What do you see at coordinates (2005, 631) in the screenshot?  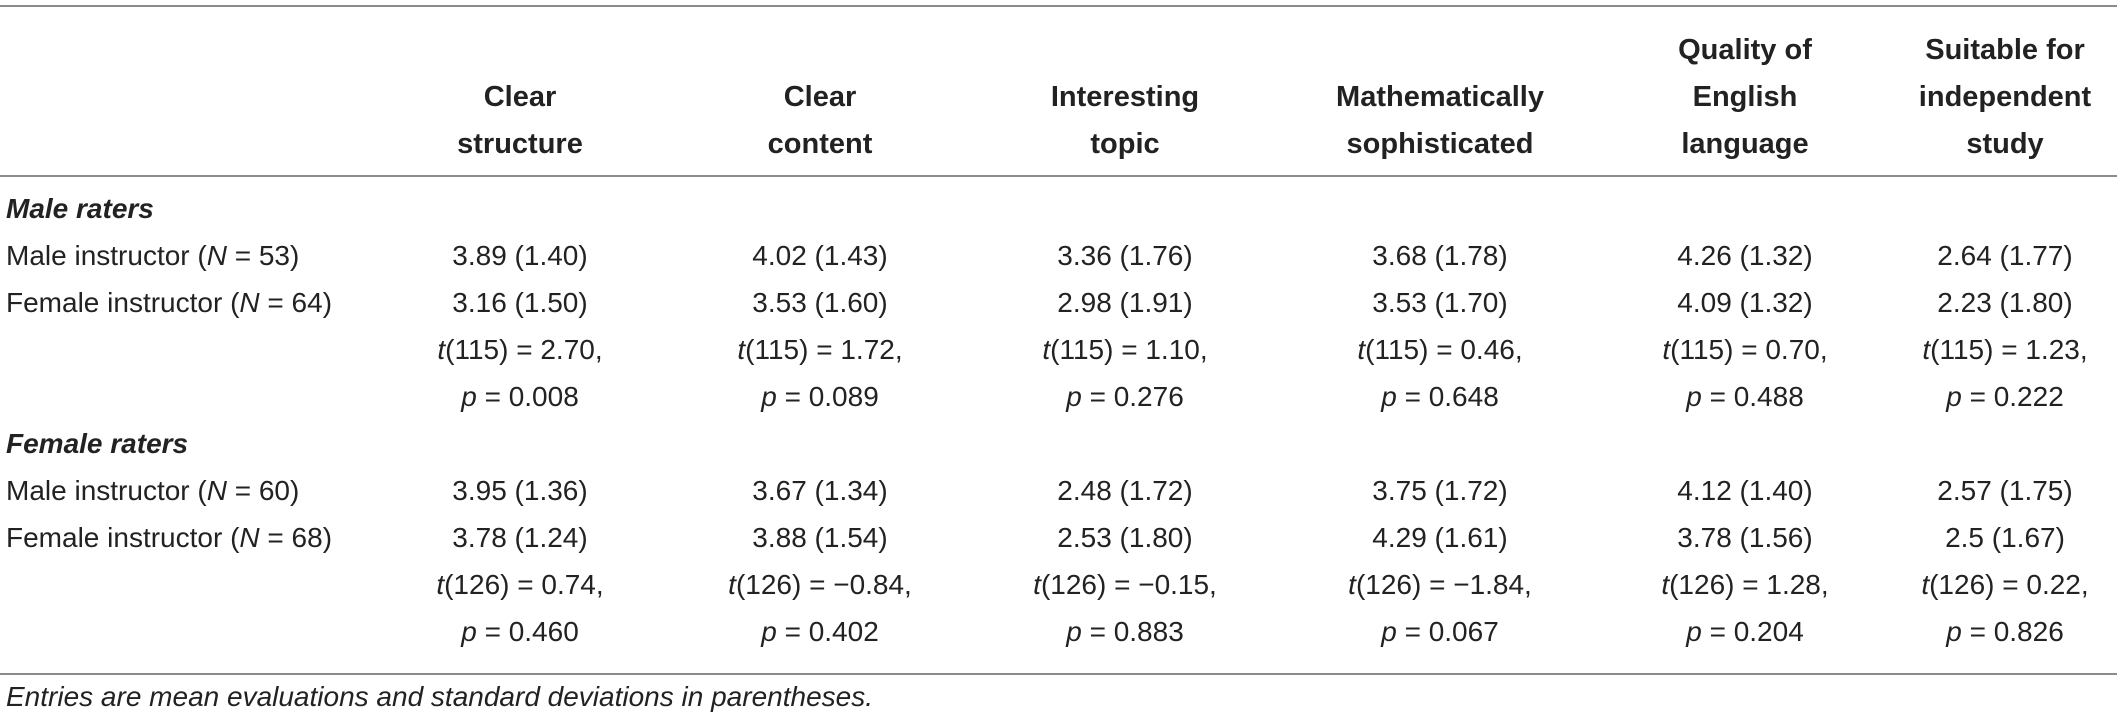 I see `p-value: p = 0.826` at bounding box center [2005, 631].